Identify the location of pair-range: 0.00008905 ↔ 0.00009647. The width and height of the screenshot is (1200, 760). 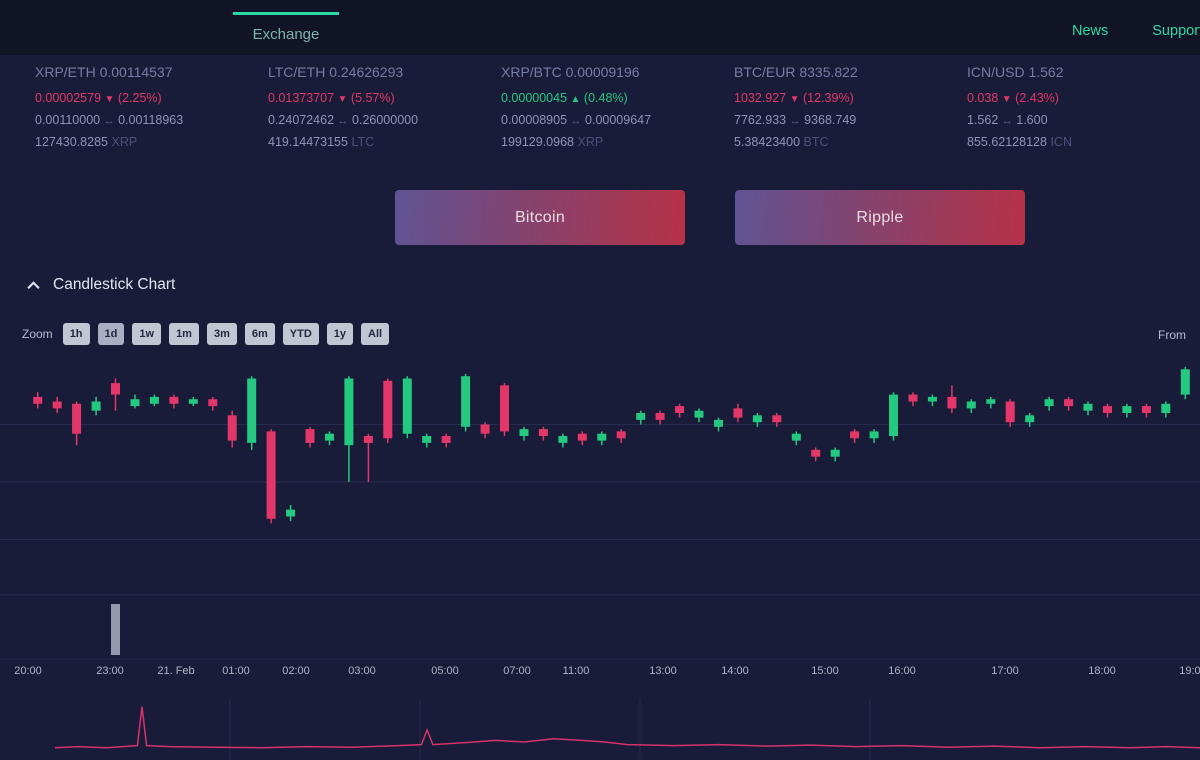
(617, 120).